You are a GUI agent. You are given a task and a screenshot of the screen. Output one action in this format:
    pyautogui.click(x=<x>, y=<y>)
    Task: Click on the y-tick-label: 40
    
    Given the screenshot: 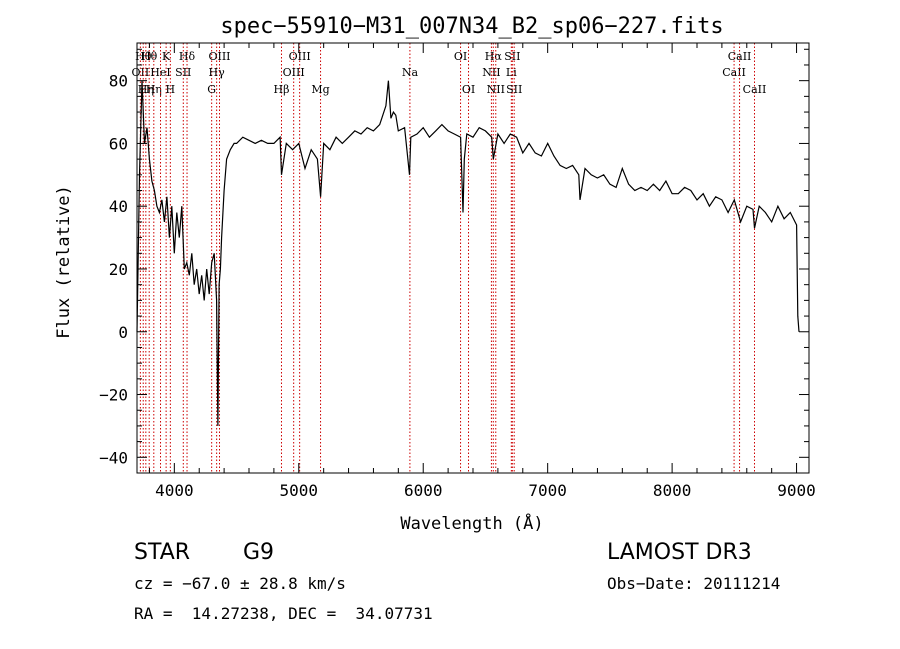 What is the action you would take?
    pyautogui.click(x=118, y=206)
    